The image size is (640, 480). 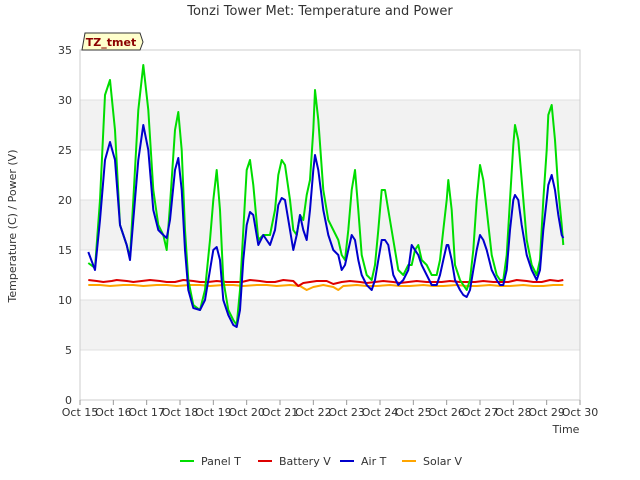 I want to click on legend-label: Panel T, so click(x=221, y=461).